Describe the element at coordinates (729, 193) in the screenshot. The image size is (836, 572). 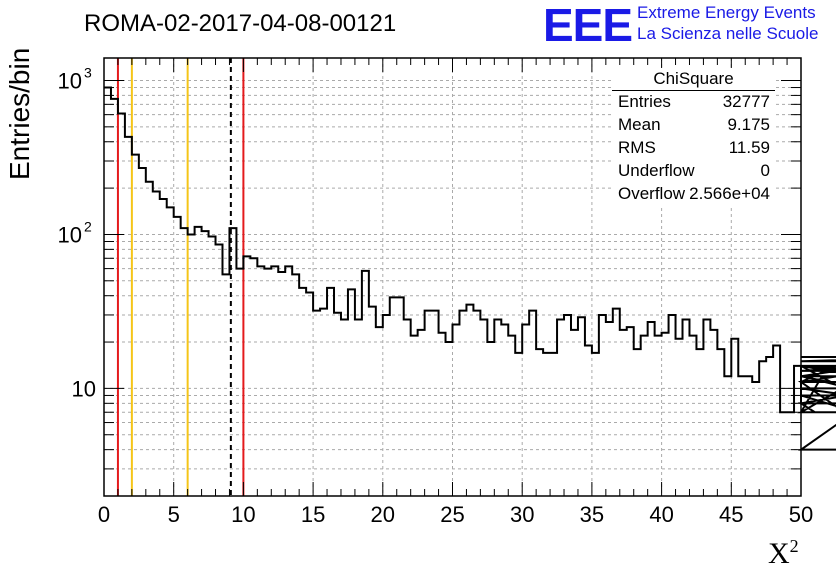
I see `stats-value: 2.566e+04` at that location.